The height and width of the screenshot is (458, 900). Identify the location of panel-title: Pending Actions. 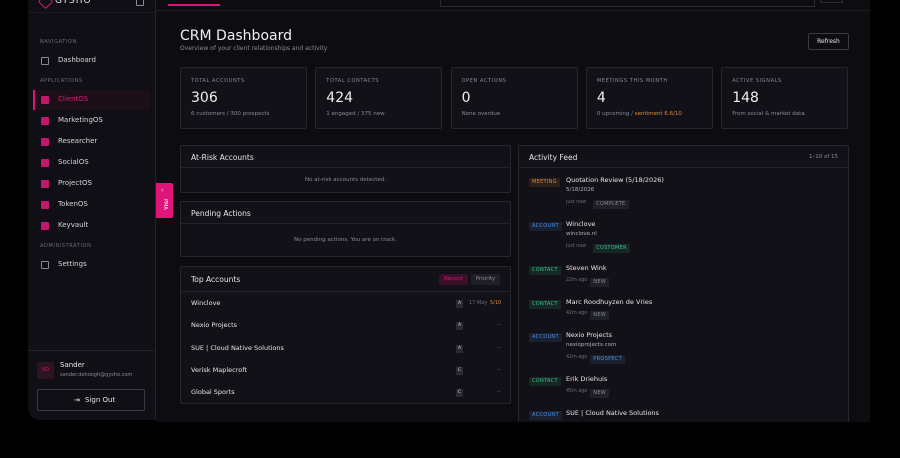
(221, 213).